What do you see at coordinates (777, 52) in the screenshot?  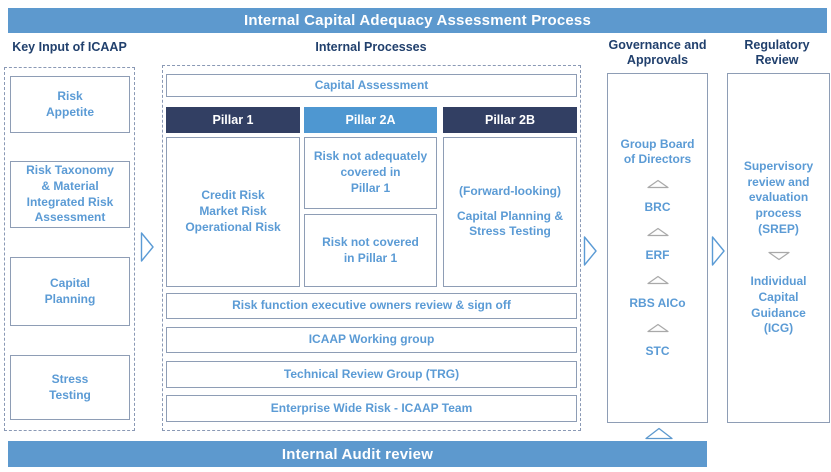 I see `regulatory-header: Regulatory Review` at bounding box center [777, 52].